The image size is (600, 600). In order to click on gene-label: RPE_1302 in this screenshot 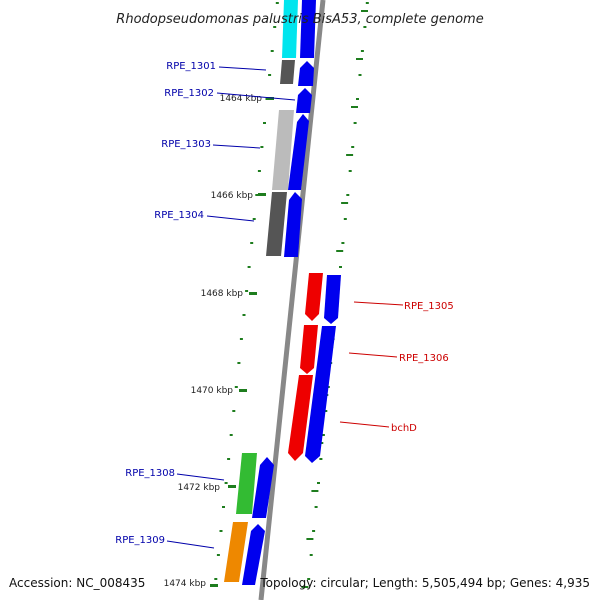, I will do `click(189, 93)`.